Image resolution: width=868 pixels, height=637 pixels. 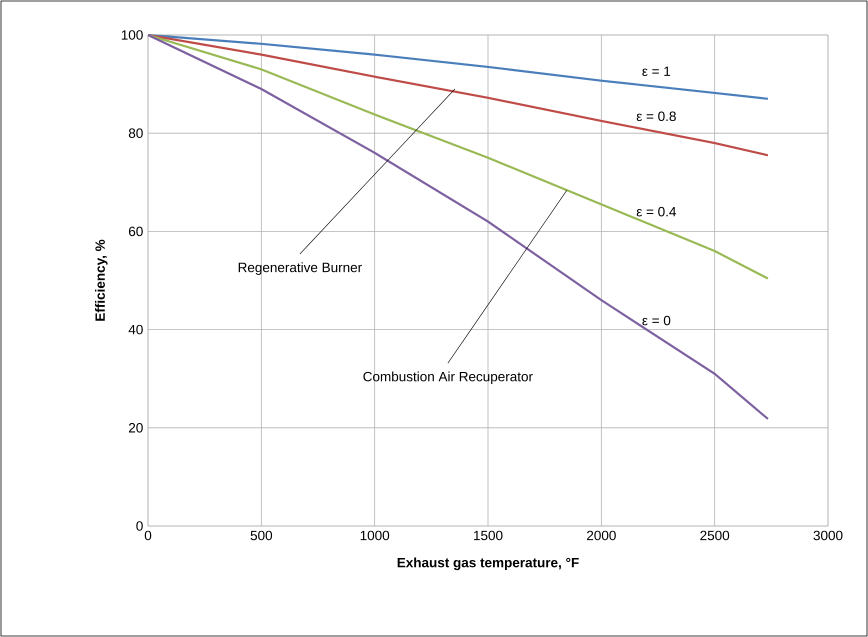 What do you see at coordinates (135, 428) in the screenshot?
I see `y-tick-label: 20` at bounding box center [135, 428].